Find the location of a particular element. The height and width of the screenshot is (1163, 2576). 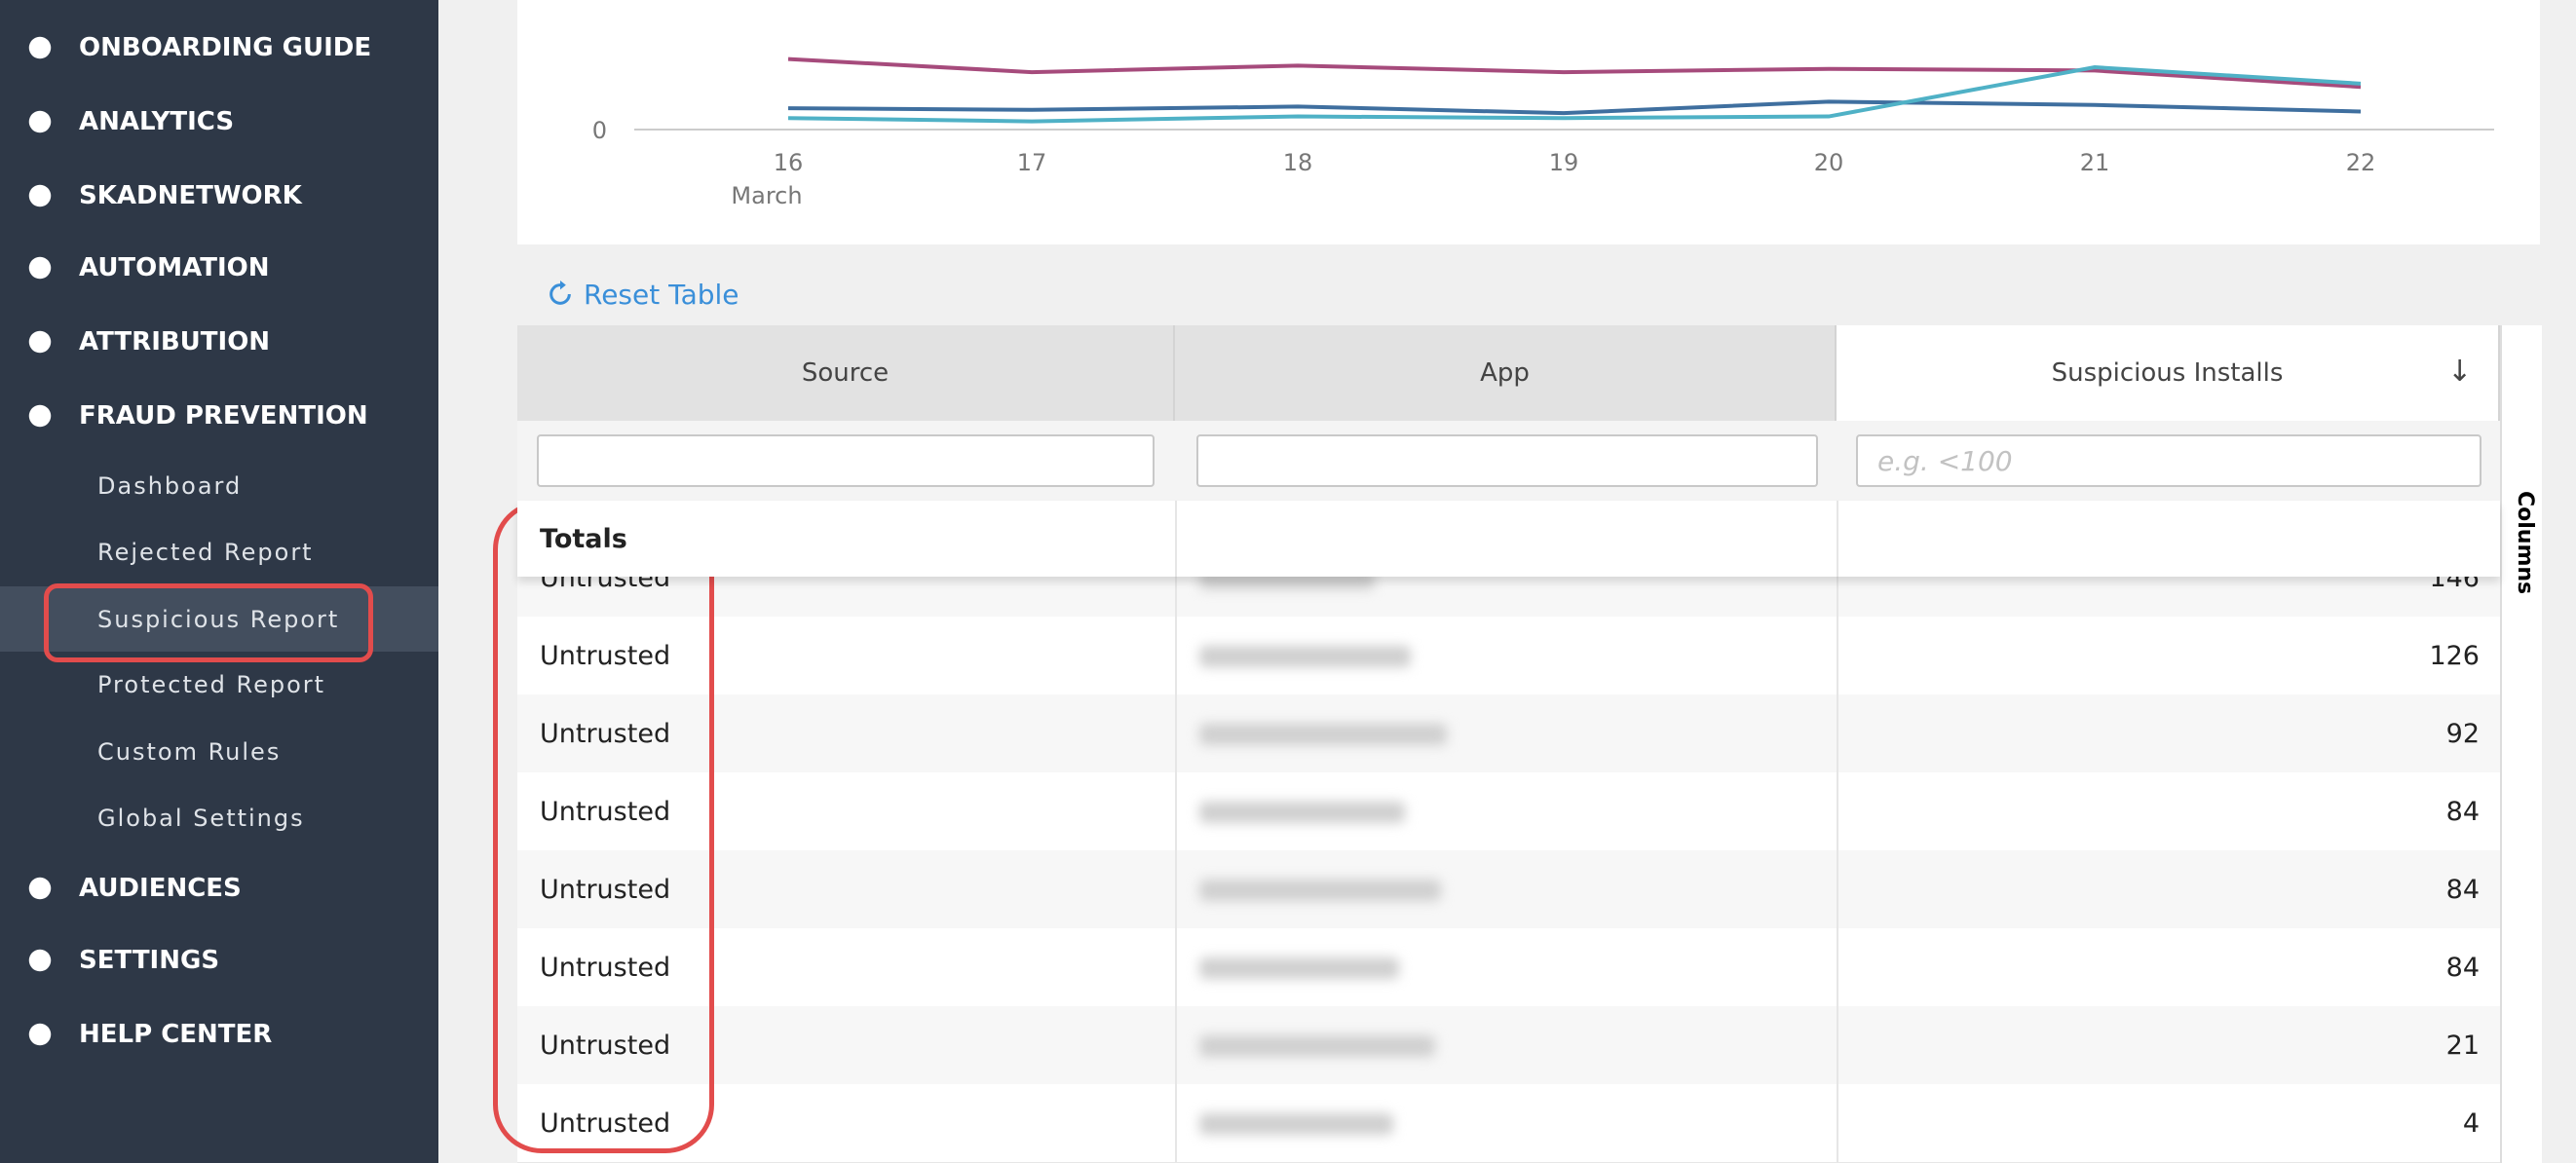

nav-item: AUTOMATION is located at coordinates (174, 267).